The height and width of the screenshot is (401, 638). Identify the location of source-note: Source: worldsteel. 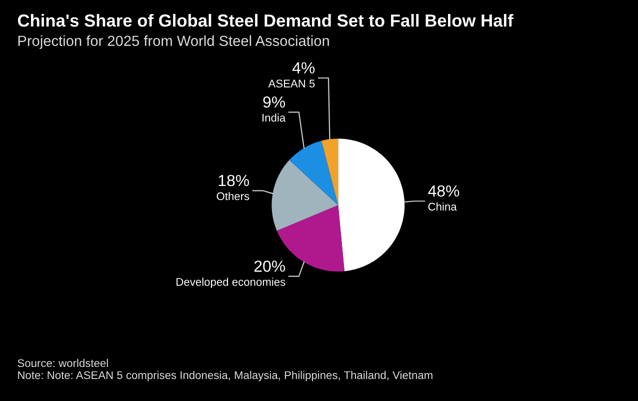
(63, 363).